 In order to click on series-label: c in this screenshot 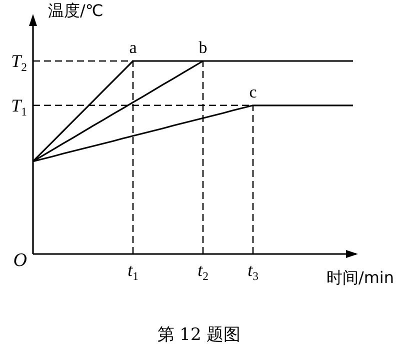, I will do `click(253, 92)`.